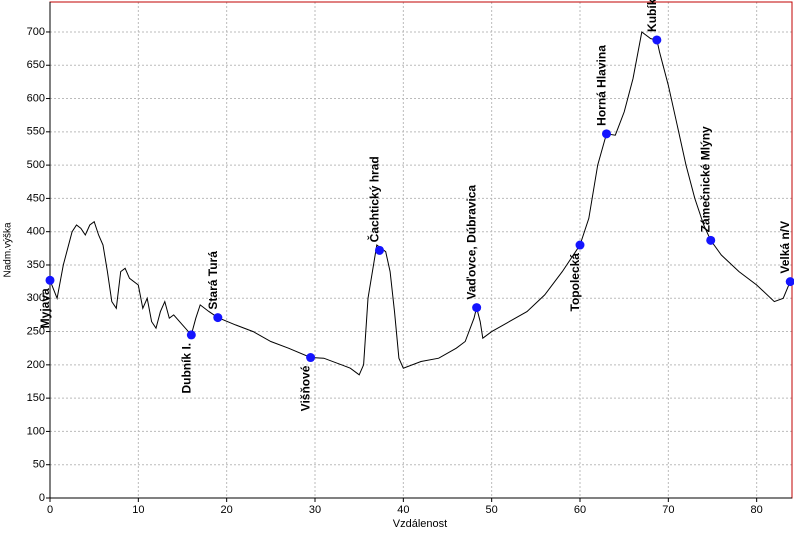  I want to click on x-tick-label: 10, so click(138, 510).